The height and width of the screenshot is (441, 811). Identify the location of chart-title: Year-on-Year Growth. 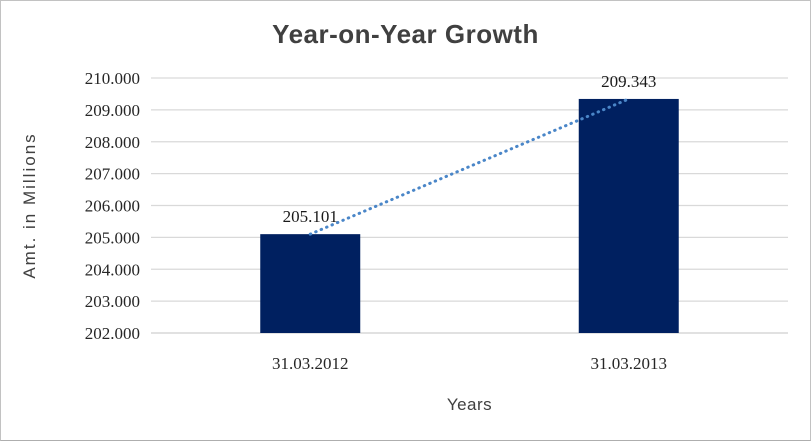
(405, 34).